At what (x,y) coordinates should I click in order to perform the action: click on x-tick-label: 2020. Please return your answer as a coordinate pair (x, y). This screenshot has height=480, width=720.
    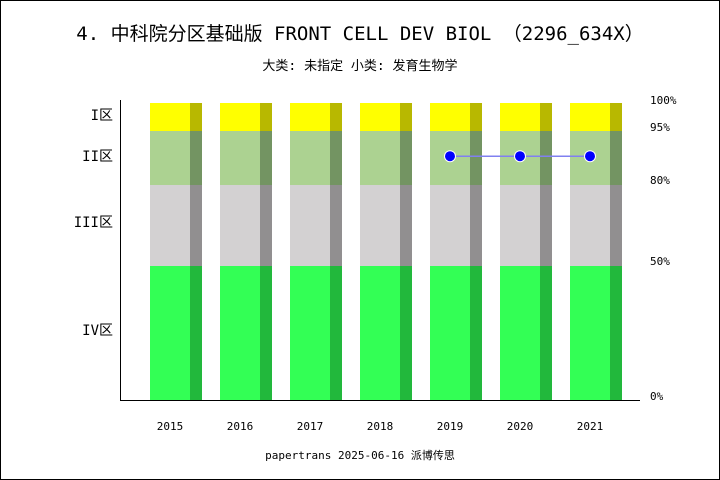
    Looking at the image, I should click on (520, 426).